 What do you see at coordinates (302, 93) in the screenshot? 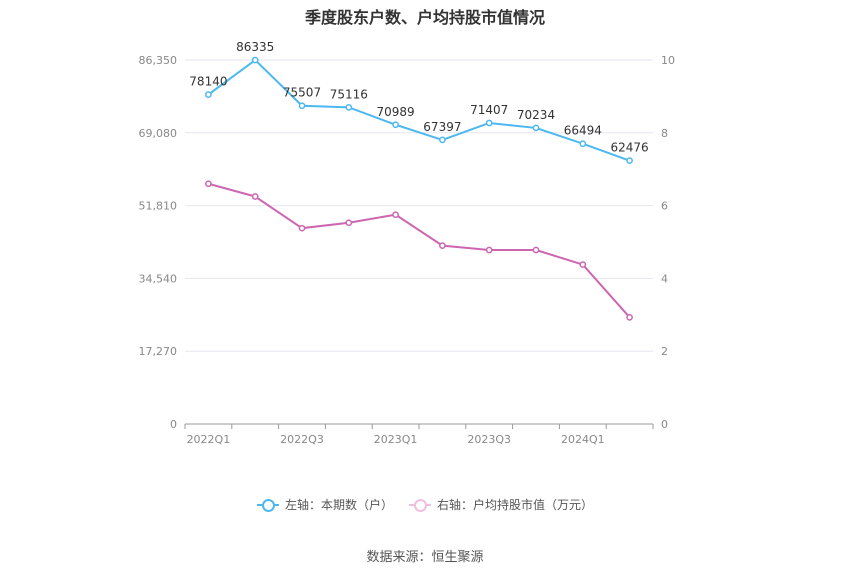
I see `data-label: 75507` at bounding box center [302, 93].